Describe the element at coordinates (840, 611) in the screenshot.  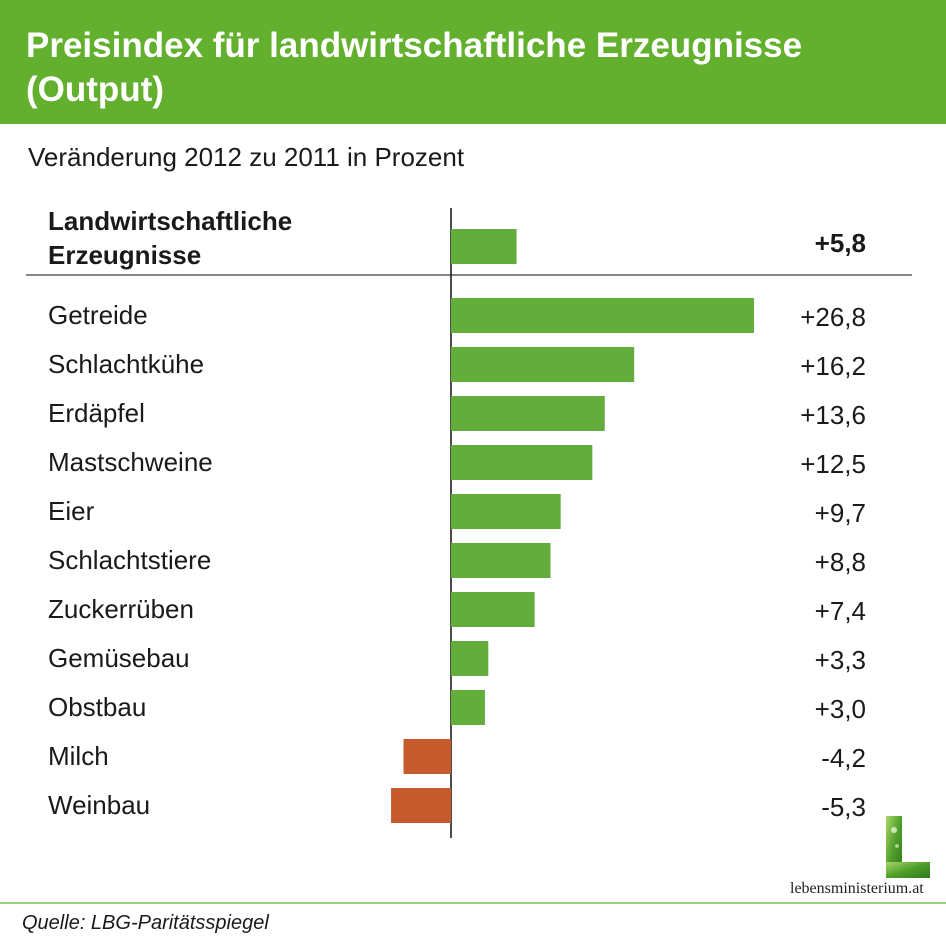
I see `value-label: +7,4` at that location.